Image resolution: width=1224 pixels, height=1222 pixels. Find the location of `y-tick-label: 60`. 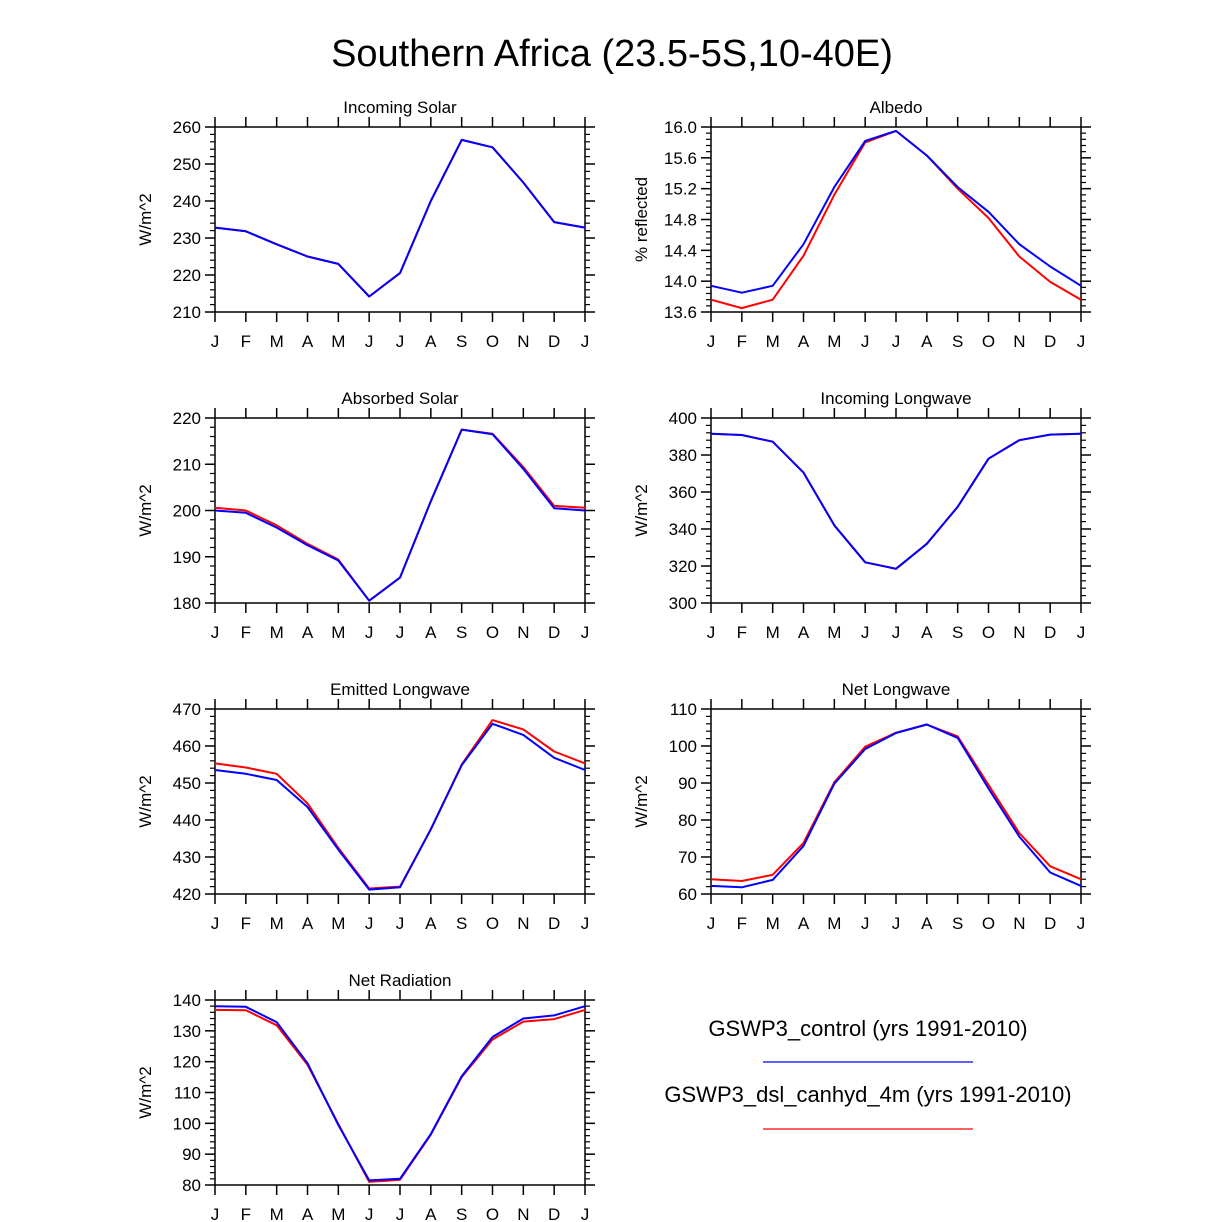

y-tick-label: 60 is located at coordinates (687, 894).